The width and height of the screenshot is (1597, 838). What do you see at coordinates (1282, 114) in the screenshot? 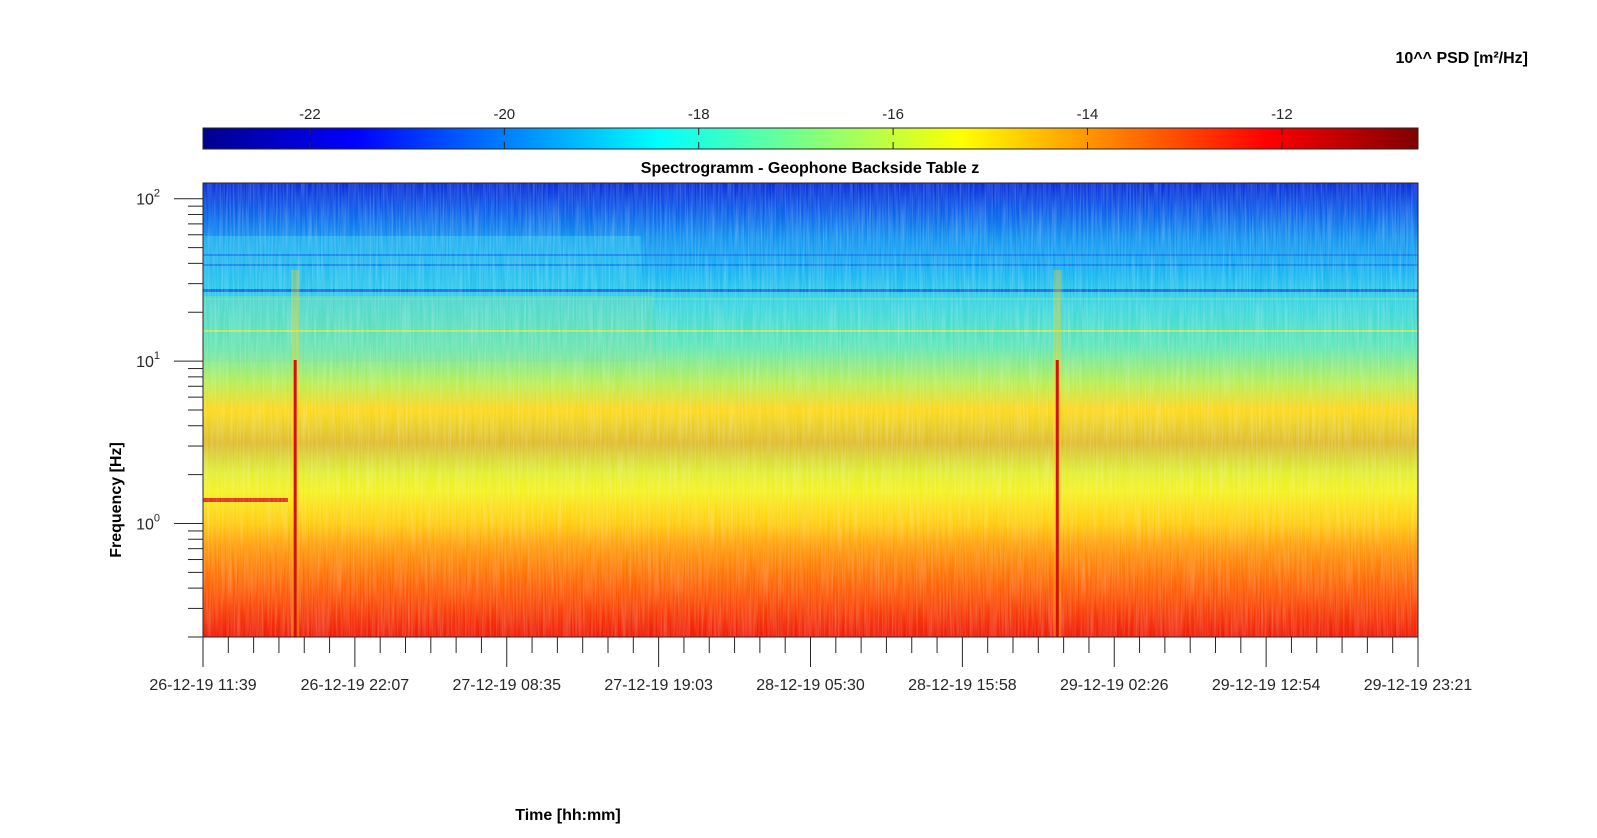
I see `colorbar-tick-label: -12` at bounding box center [1282, 114].